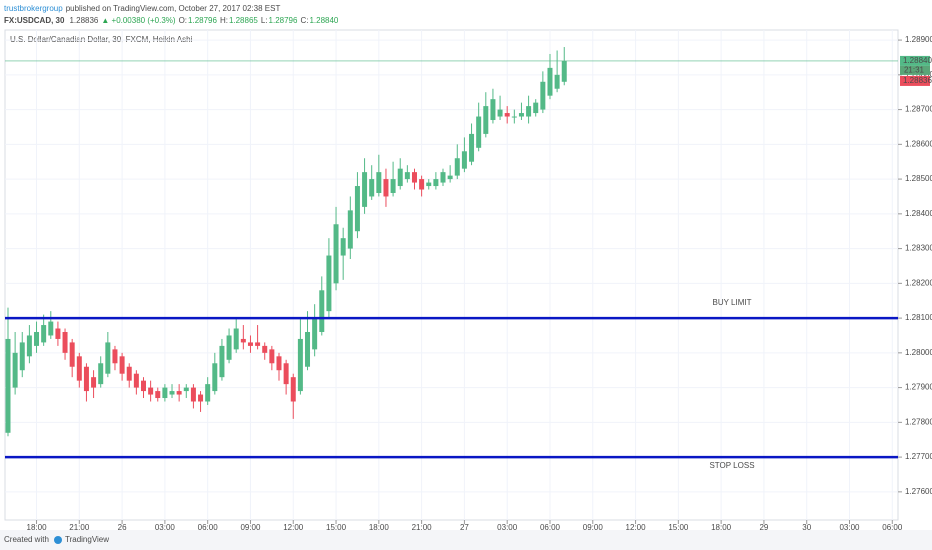  I want to click on quote-value: 1.28865, so click(243, 20).